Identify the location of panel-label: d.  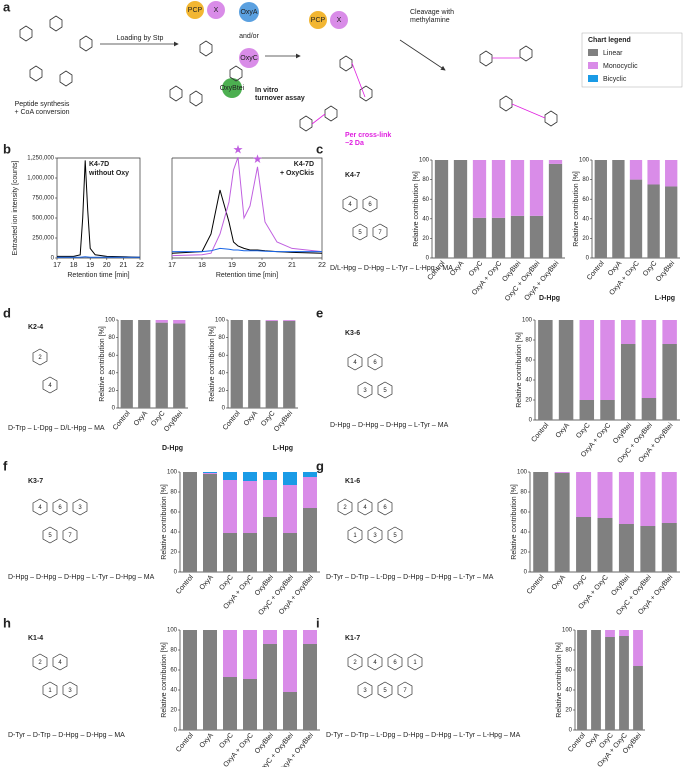
(7, 312).